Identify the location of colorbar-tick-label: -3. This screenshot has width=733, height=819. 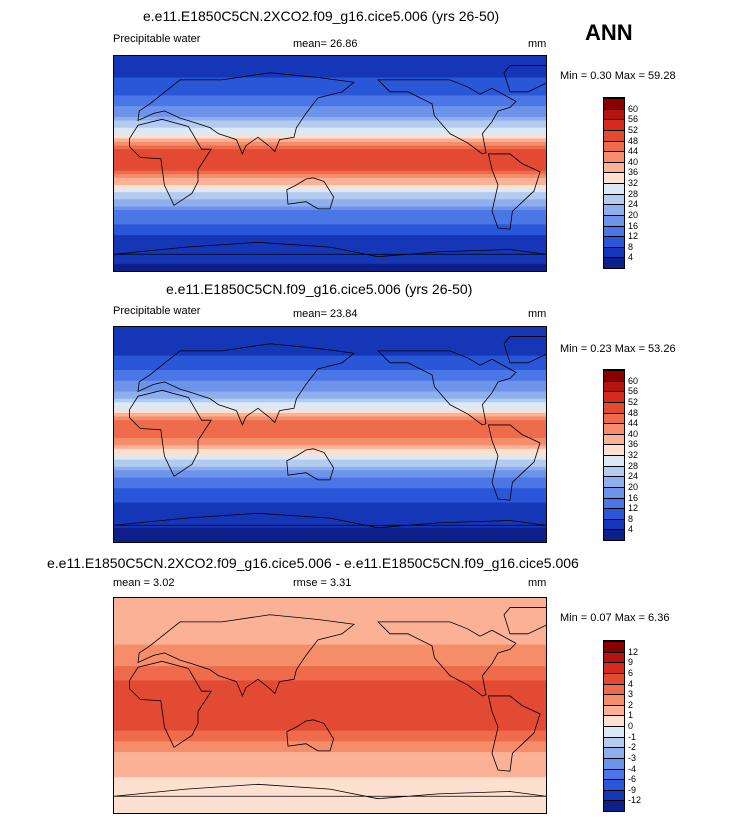
(632, 757).